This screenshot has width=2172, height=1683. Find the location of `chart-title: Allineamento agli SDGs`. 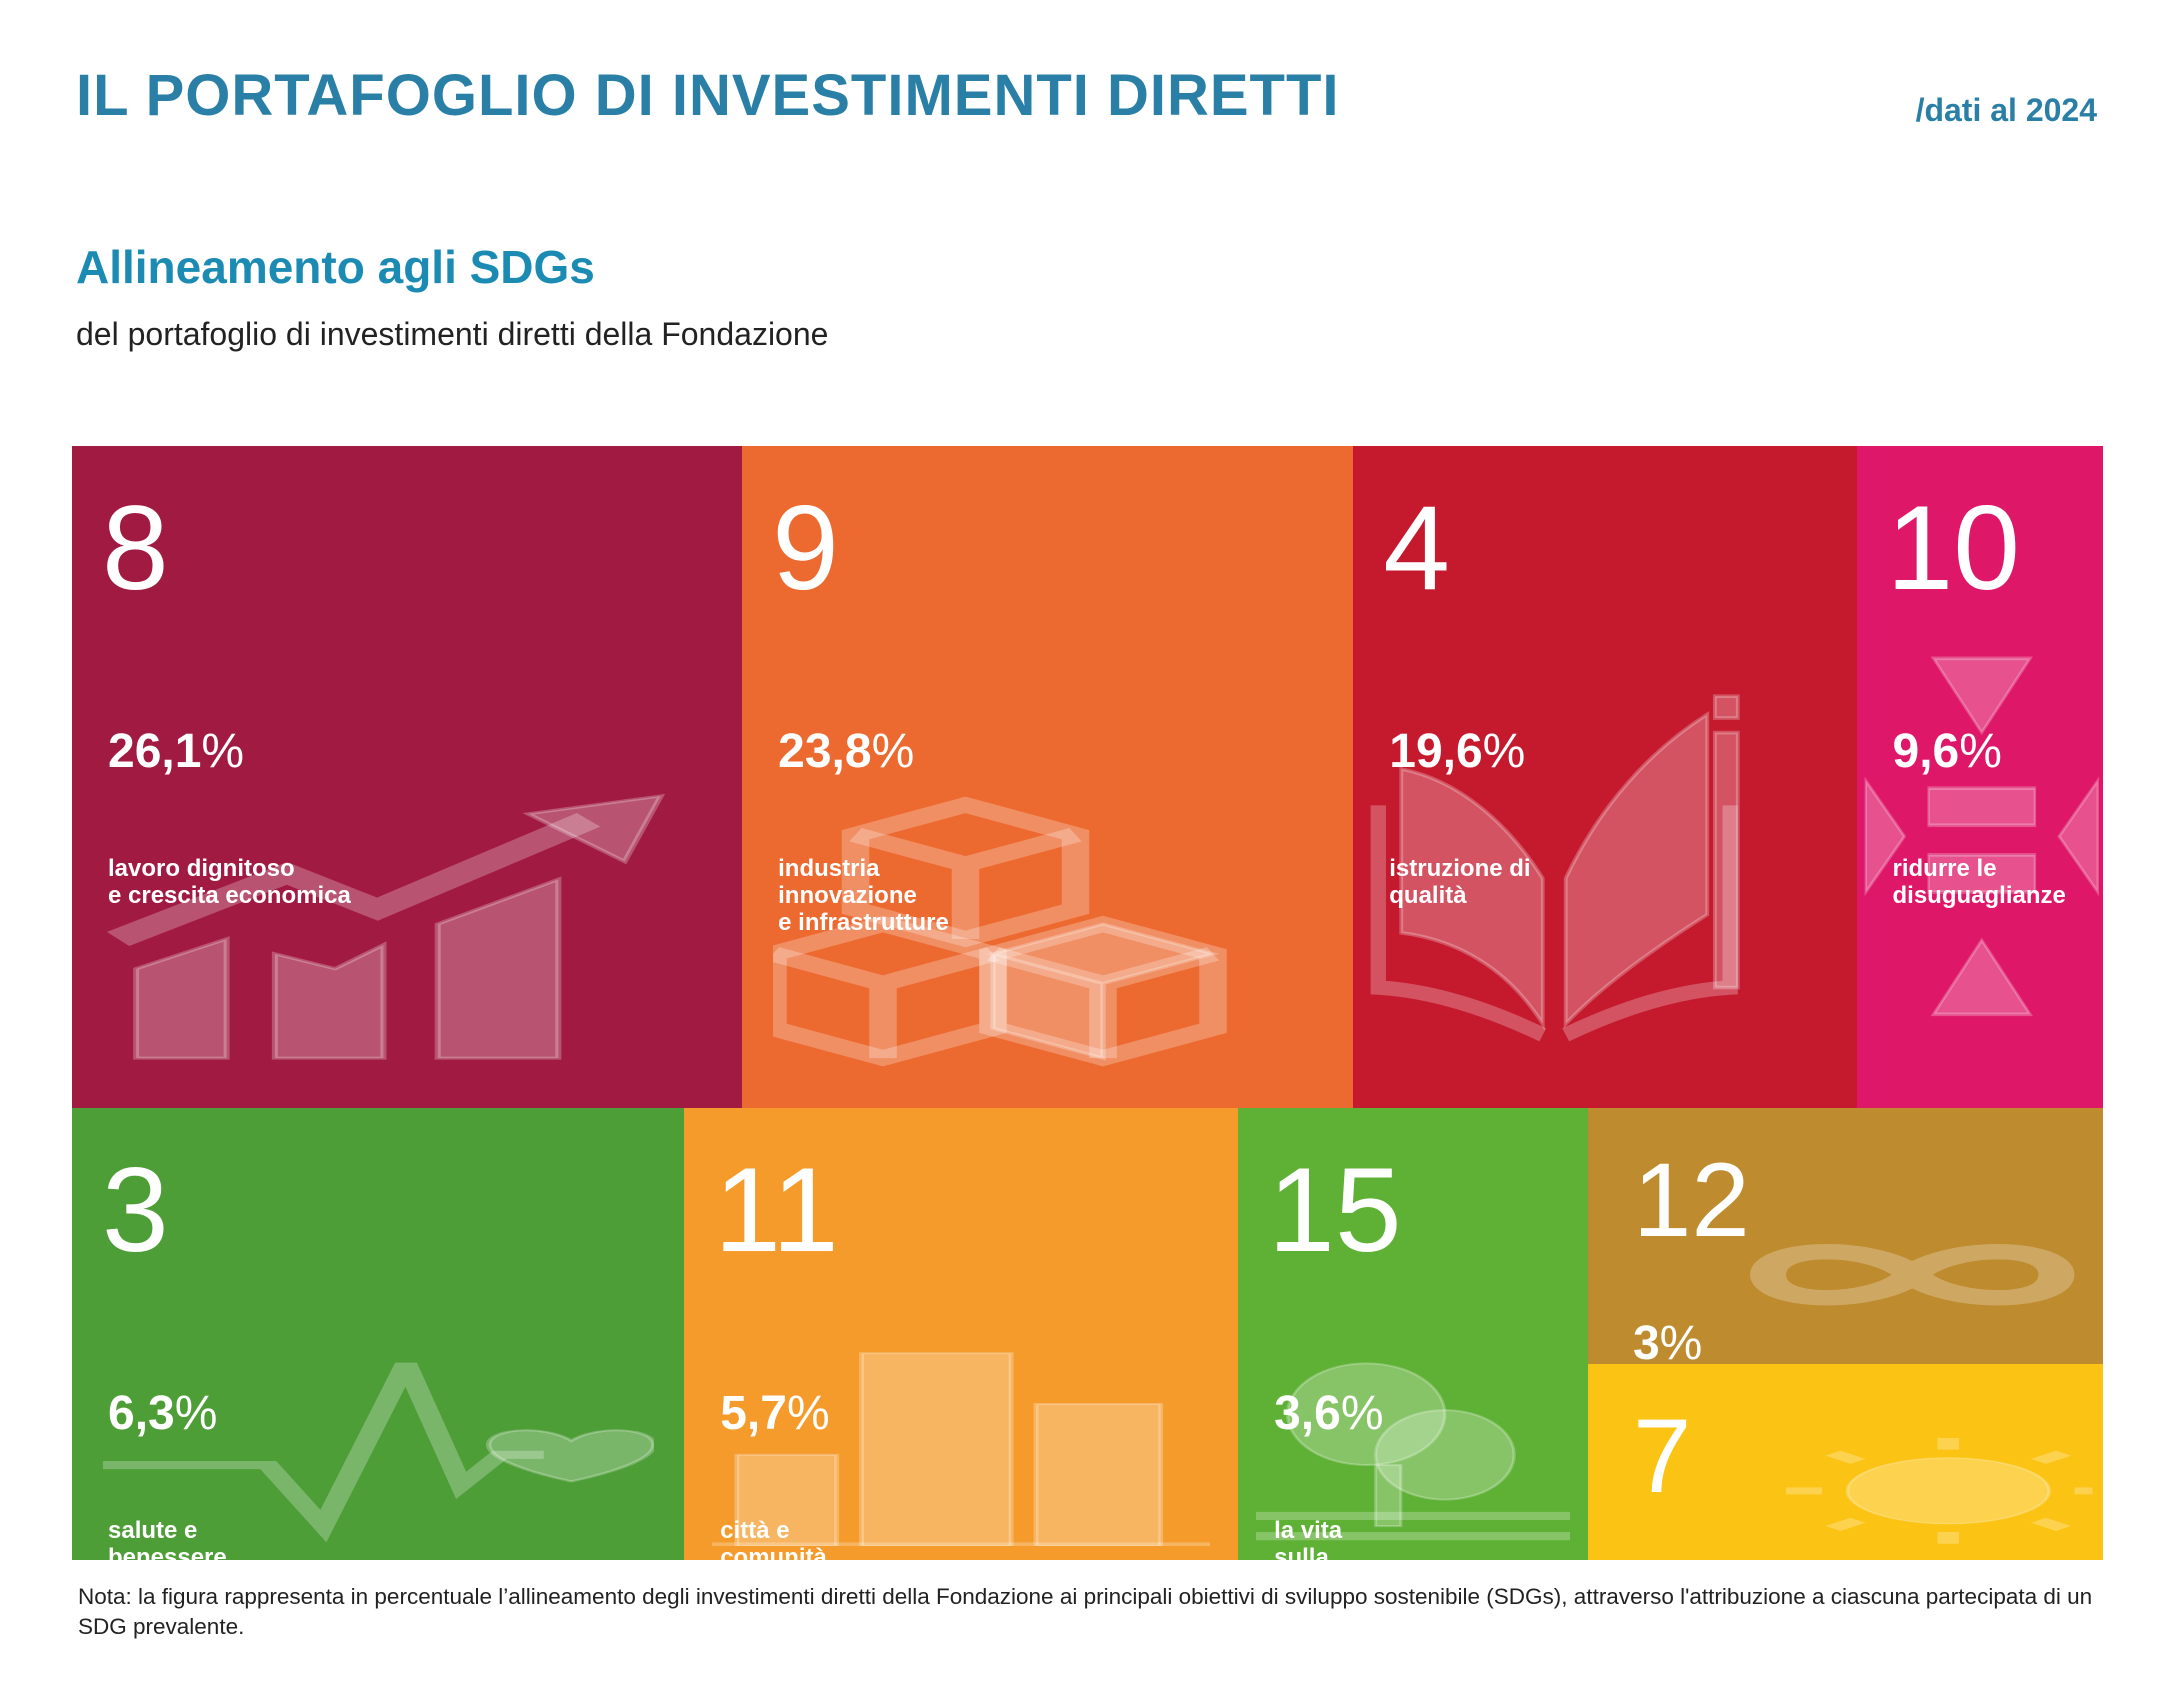

chart-title: Allineamento agli SDGs is located at coordinates (335, 267).